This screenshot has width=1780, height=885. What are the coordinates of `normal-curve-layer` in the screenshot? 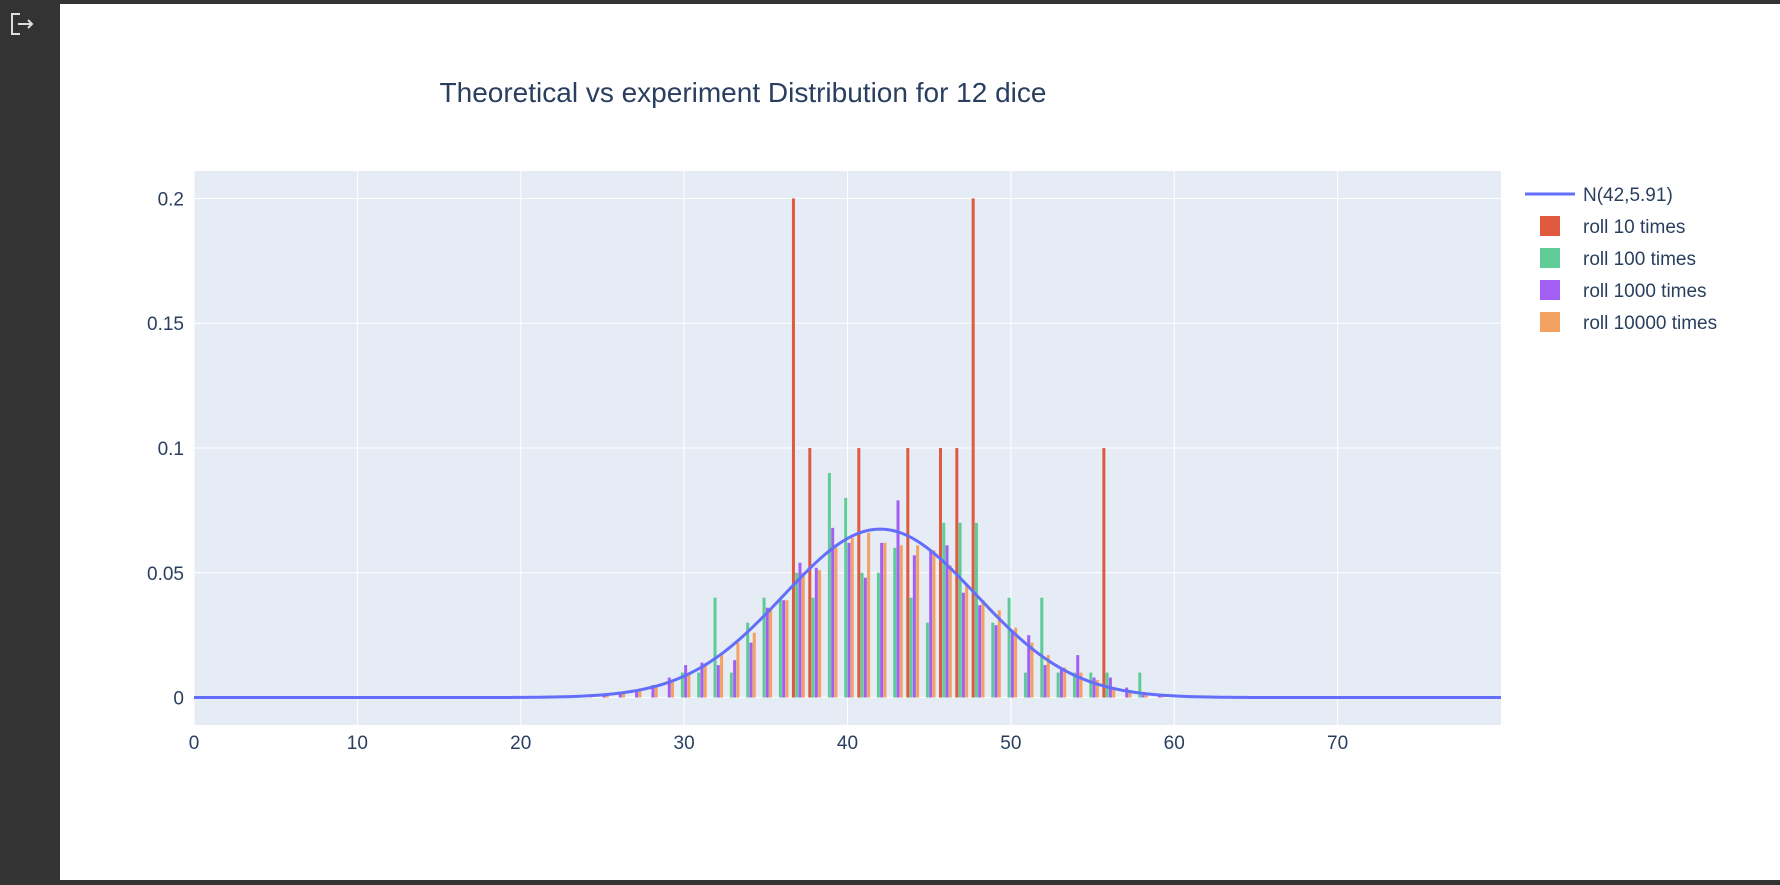 It's located at (847, 613).